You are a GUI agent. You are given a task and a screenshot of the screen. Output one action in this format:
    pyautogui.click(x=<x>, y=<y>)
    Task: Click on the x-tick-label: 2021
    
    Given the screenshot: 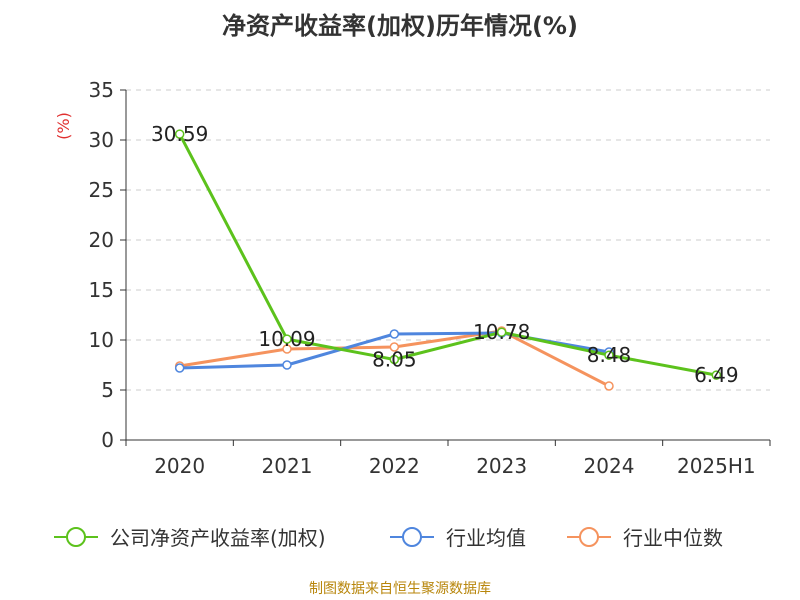 What is the action you would take?
    pyautogui.click(x=287, y=466)
    